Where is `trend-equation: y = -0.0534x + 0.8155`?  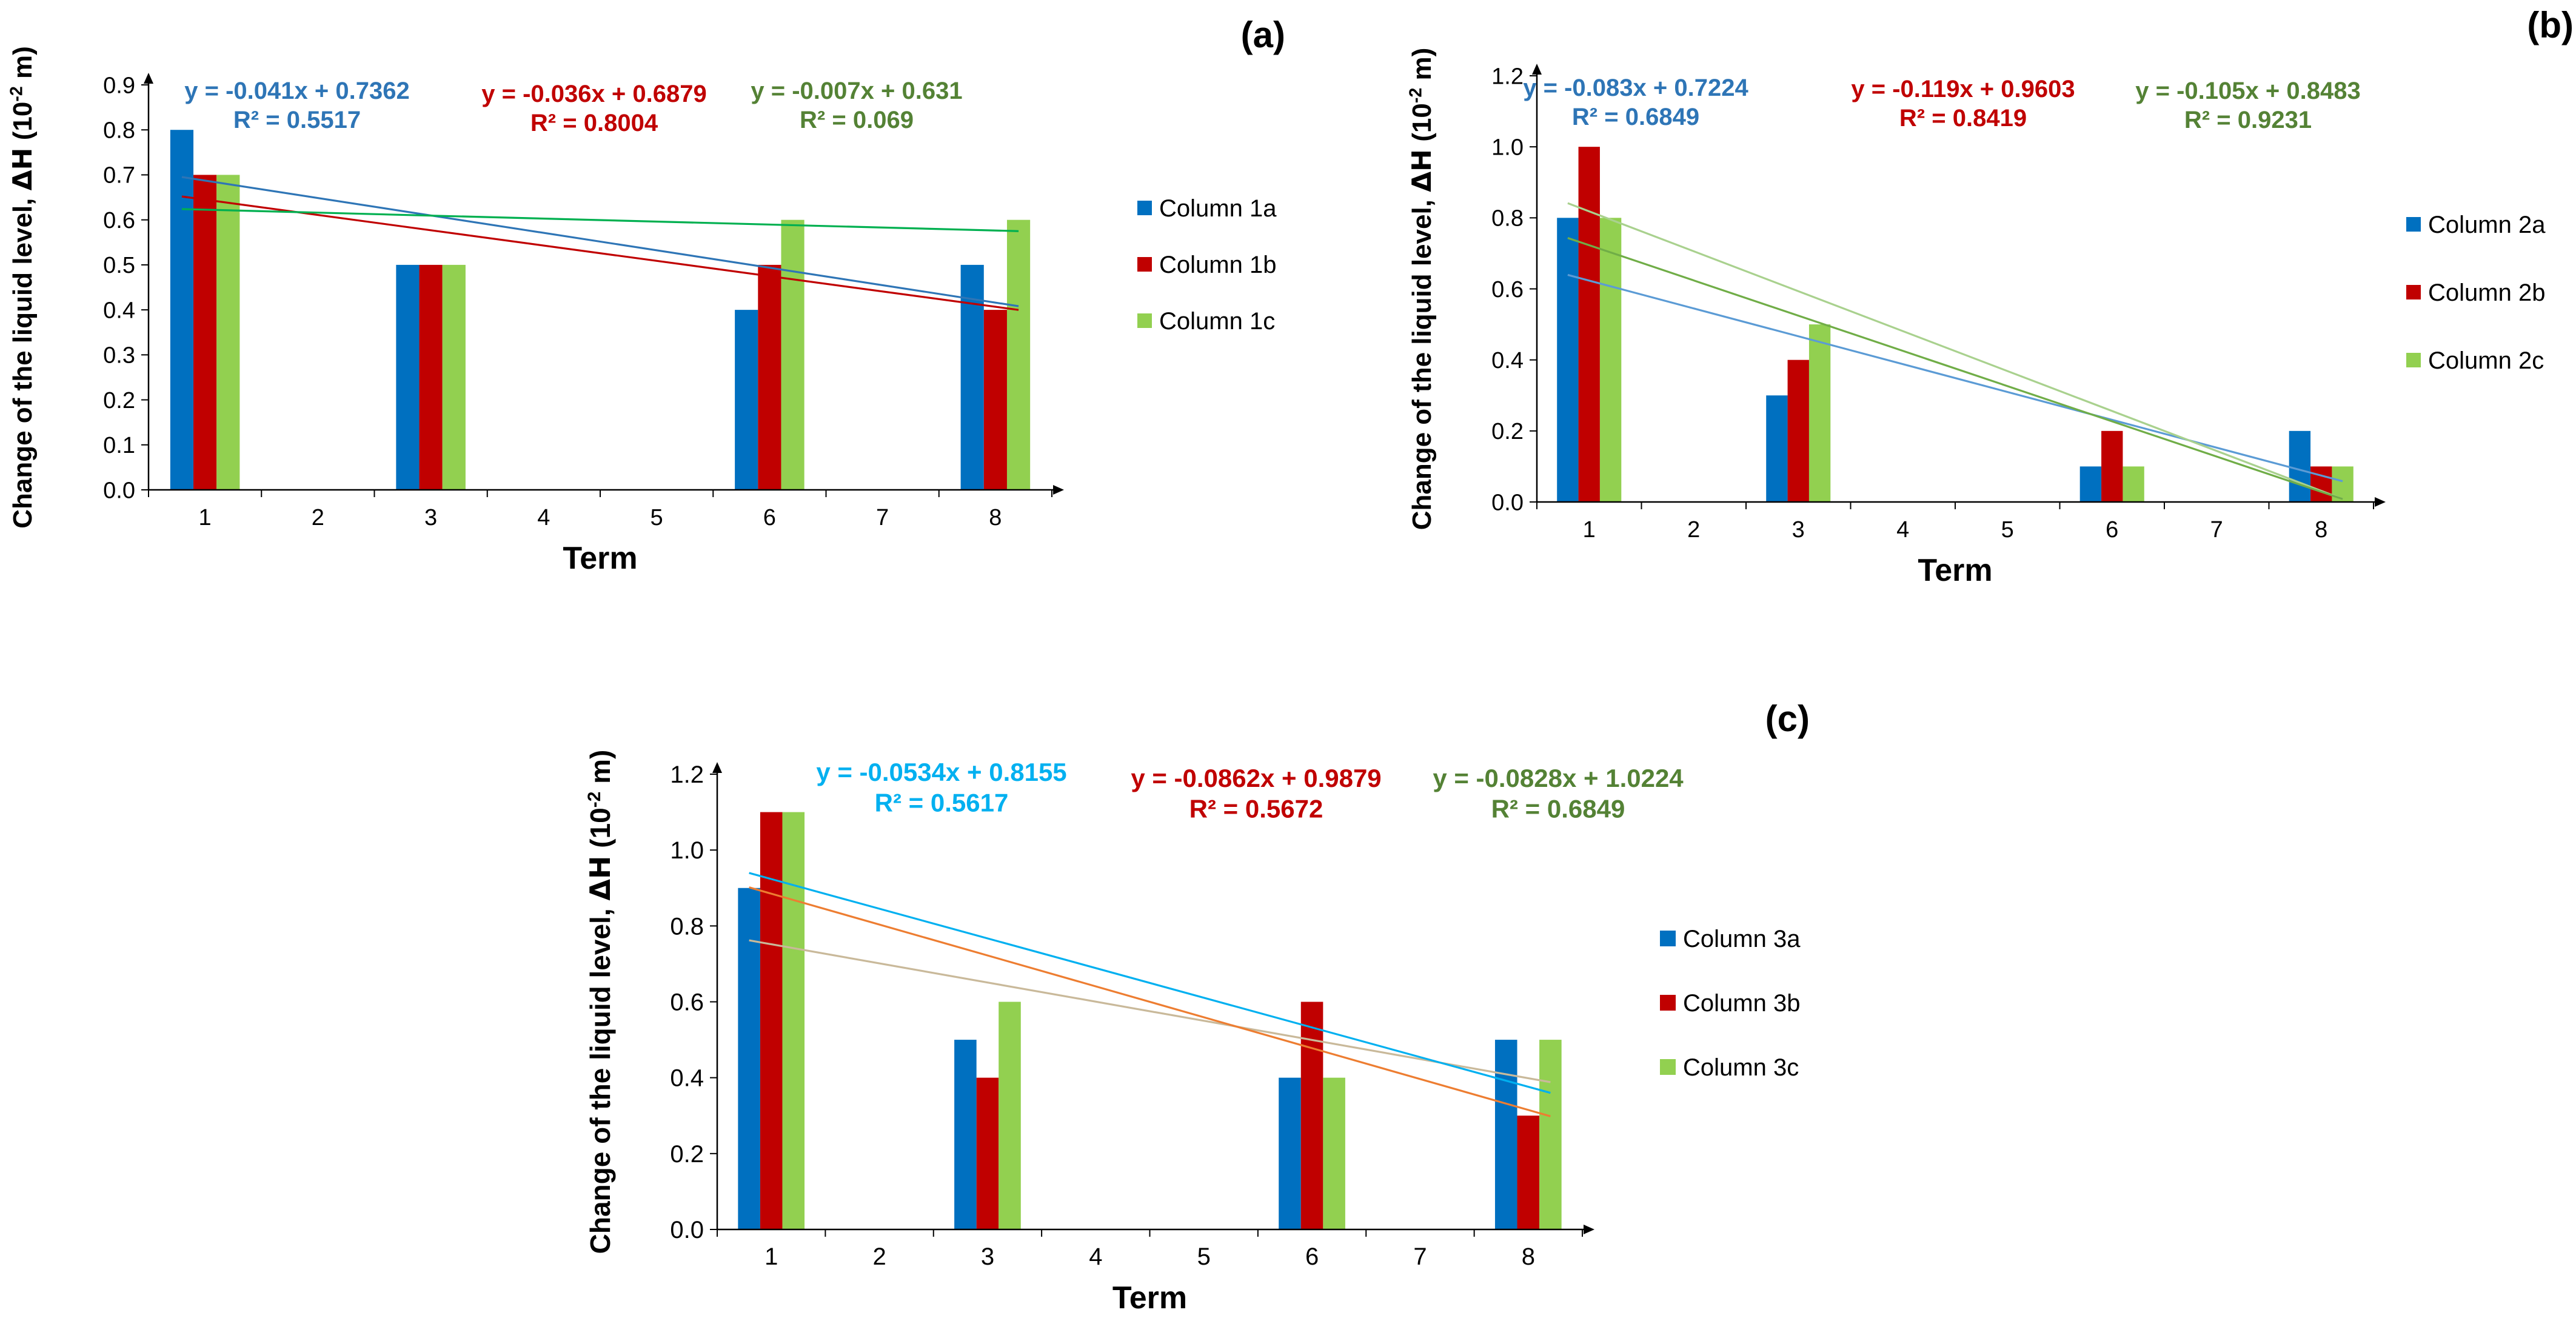
trend-equation: y = -0.0534x + 0.8155 is located at coordinates (941, 772).